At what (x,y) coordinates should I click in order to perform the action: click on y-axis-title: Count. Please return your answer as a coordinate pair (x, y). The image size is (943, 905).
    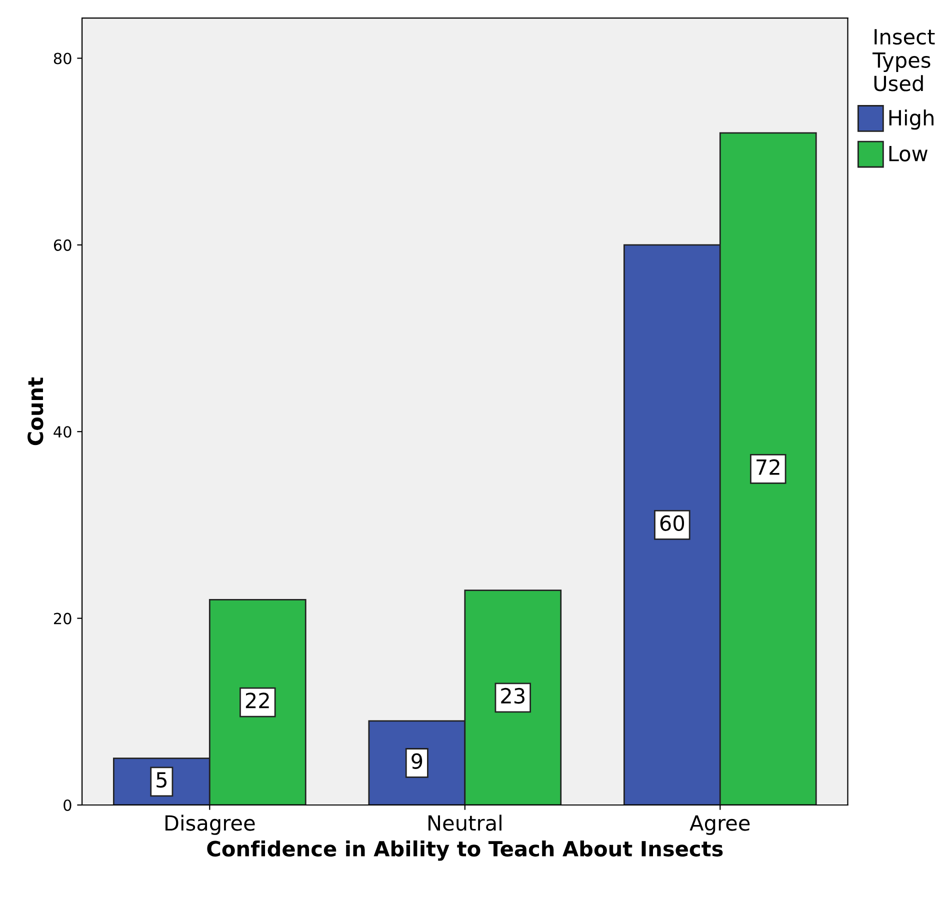
    Looking at the image, I should click on (36, 411).